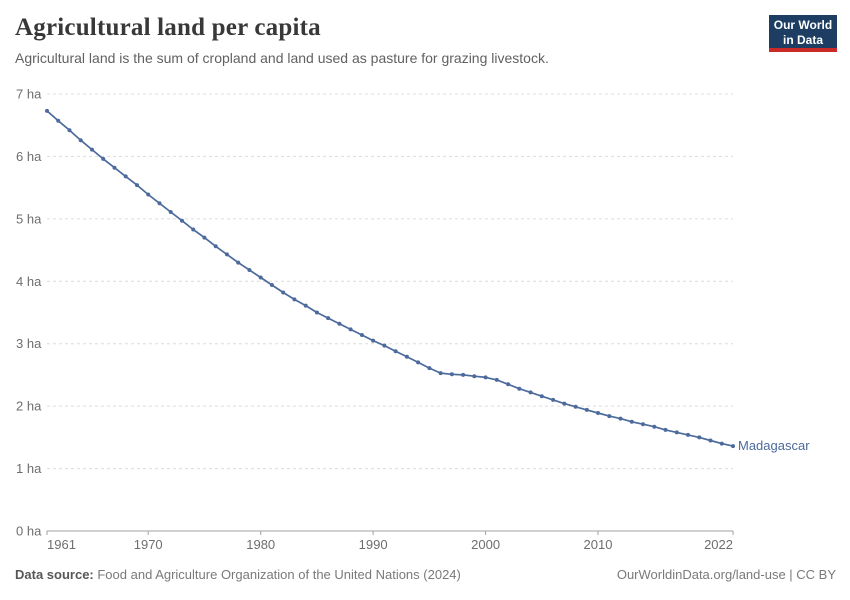 The height and width of the screenshot is (600, 850). Describe the element at coordinates (373, 544) in the screenshot. I see `x-tick-label: 1990` at that location.